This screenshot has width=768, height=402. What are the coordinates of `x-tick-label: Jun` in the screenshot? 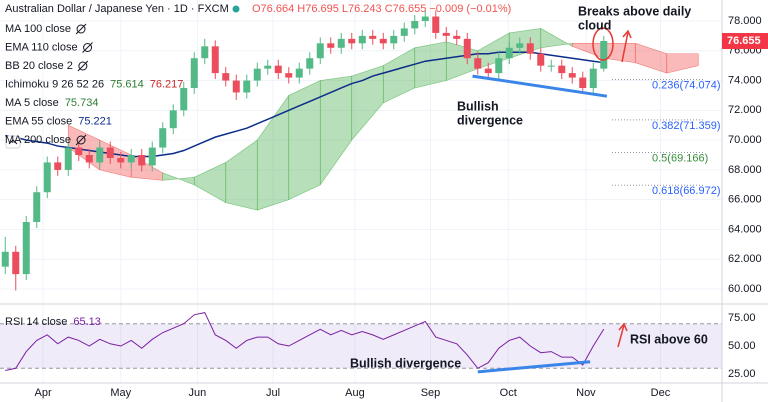 It's located at (198, 393).